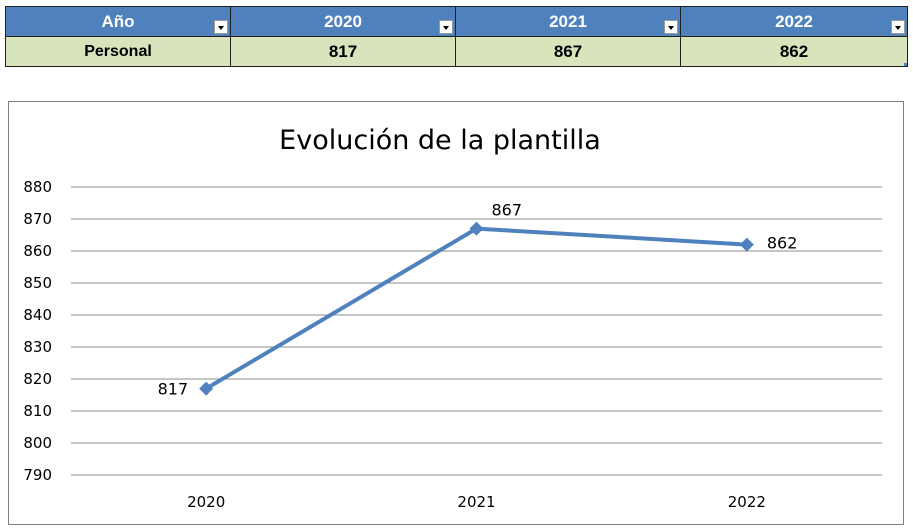 This screenshot has width=913, height=532. I want to click on header-cell-2021: 2021, so click(568, 21).